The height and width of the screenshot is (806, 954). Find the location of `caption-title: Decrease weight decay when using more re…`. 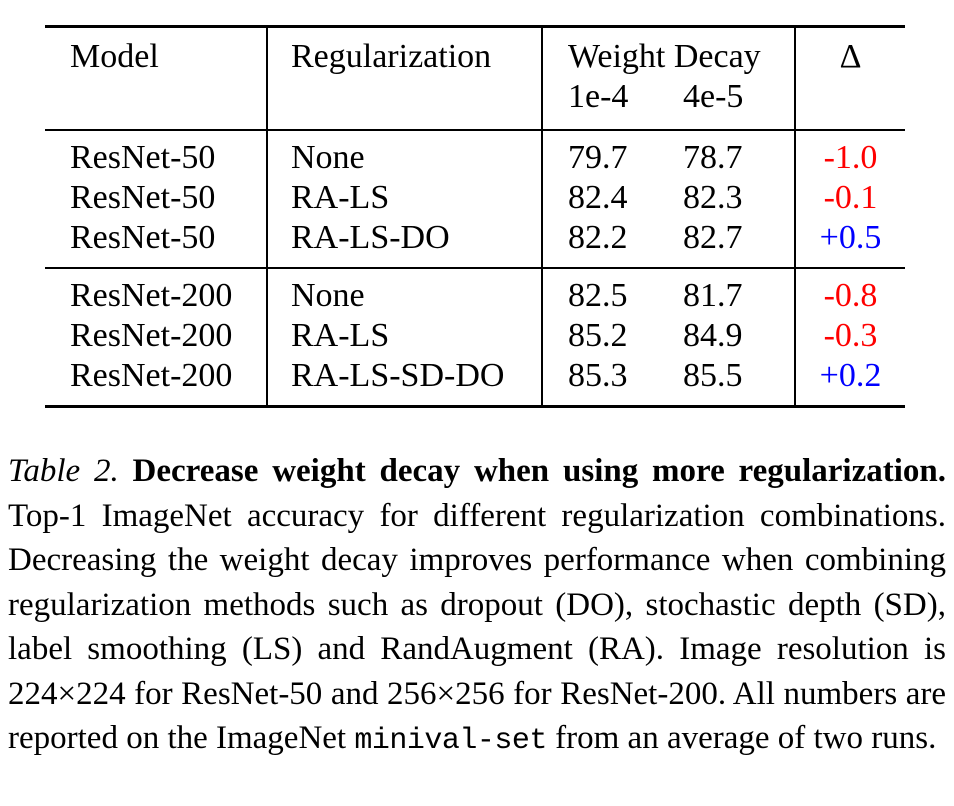

caption-title: Decrease weight decay when using more re… is located at coordinates (539, 471).